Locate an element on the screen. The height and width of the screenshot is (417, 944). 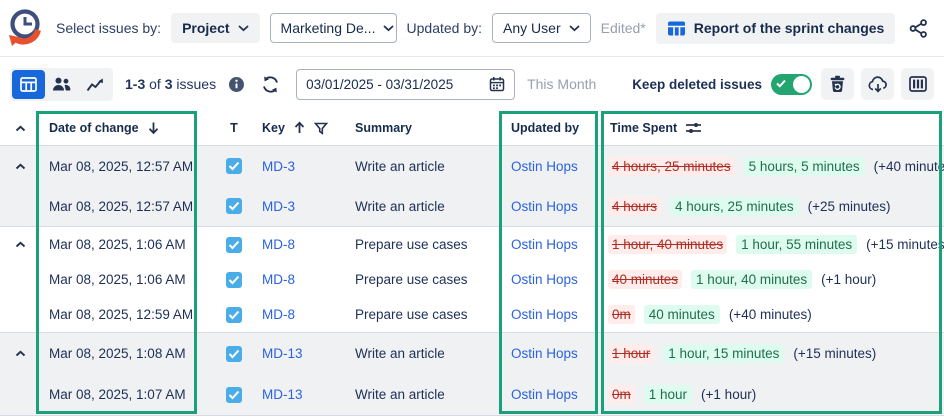
header-updated-by: Updated by is located at coordinates (545, 128).